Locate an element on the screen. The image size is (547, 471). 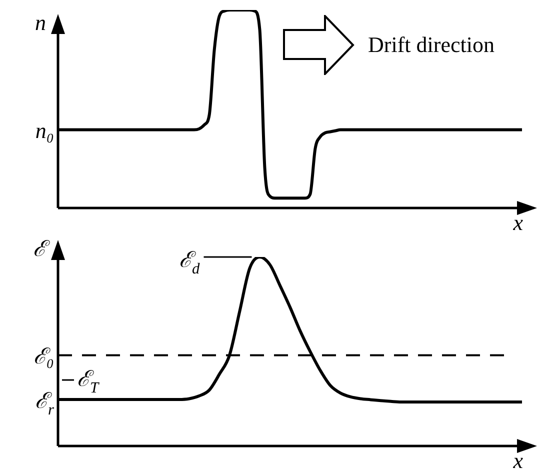
text: n₀ is located at coordinates (44, 130).